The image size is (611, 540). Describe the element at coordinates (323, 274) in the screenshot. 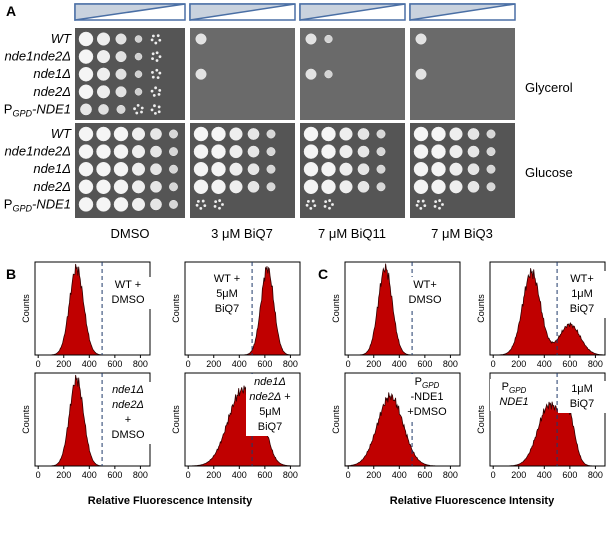

I see `panel-label: C` at that location.